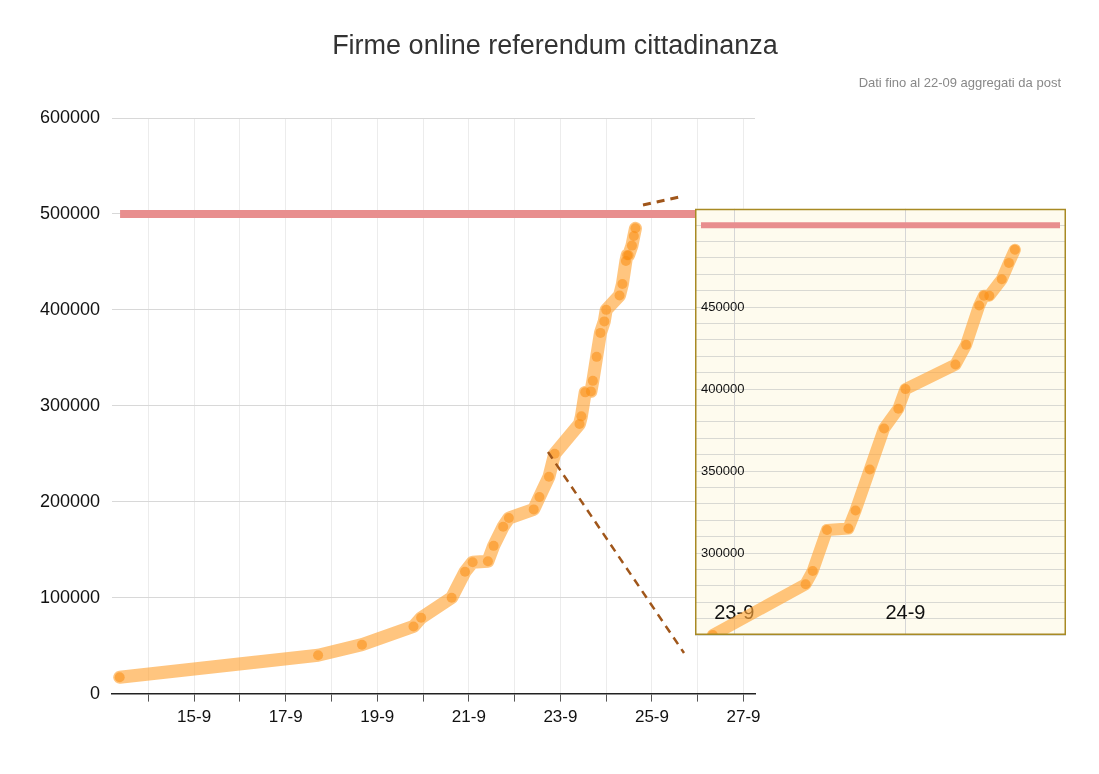 The width and height of the screenshot is (1099, 774). Describe the element at coordinates (194, 717) in the screenshot. I see `x-tick-label: 15-9` at that location.